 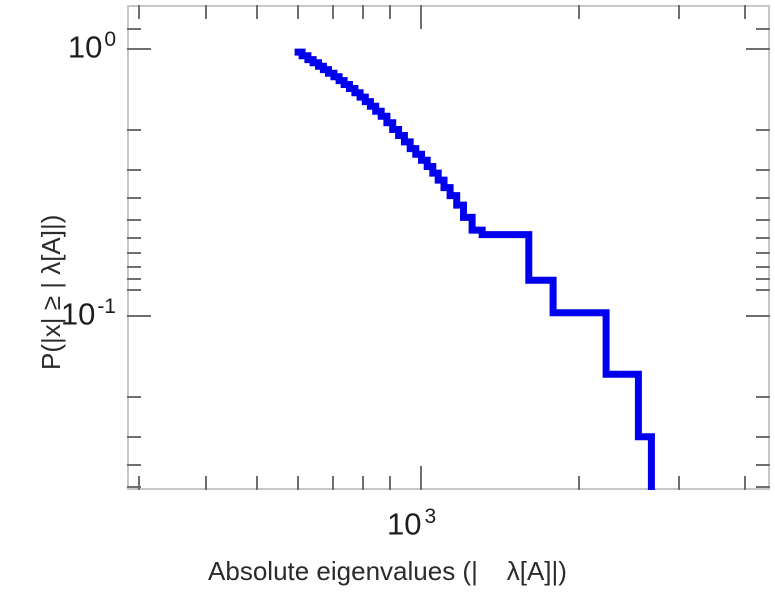 I want to click on x-axis-title: Absolute eigenvalues (| λ[A]|), so click(x=387, y=571).